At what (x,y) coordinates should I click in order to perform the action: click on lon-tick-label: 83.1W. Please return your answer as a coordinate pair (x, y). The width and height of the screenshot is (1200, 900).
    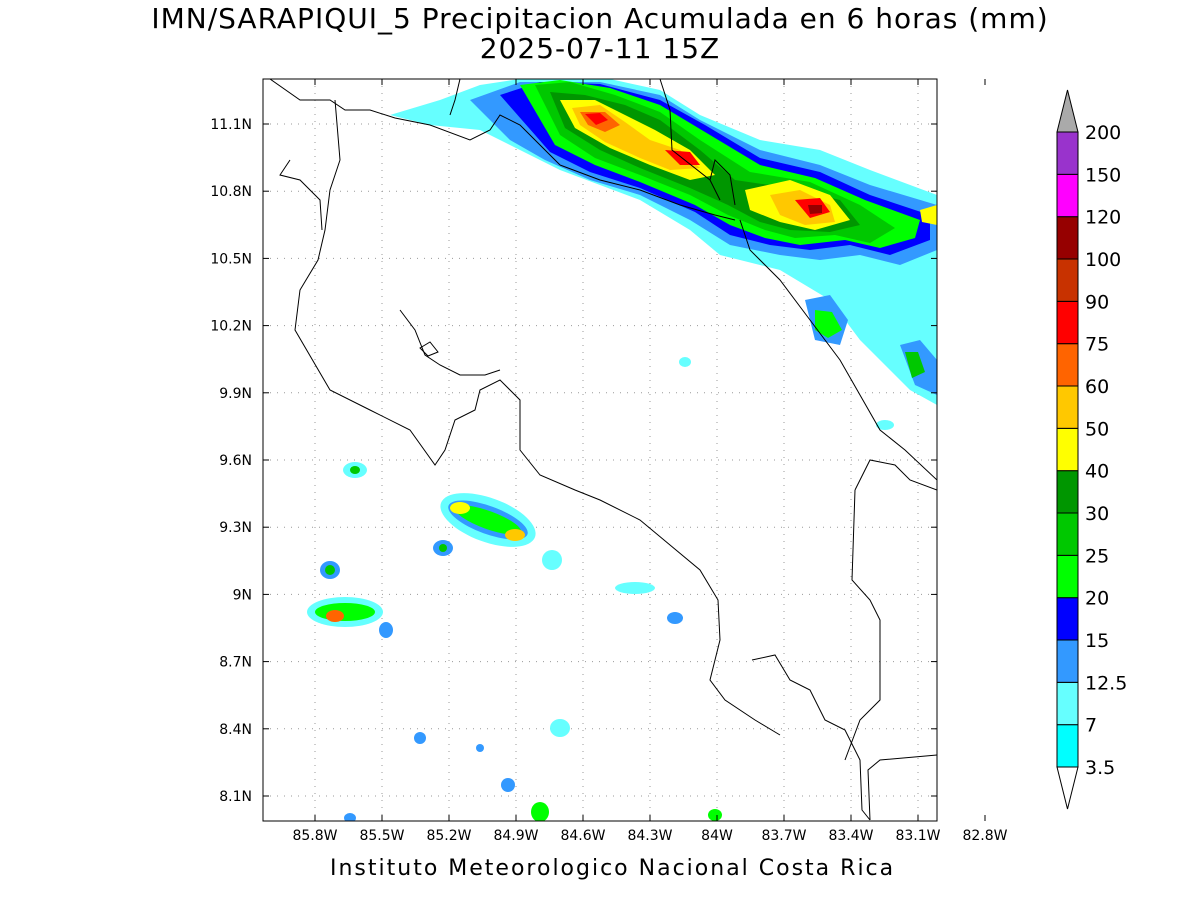
    Looking at the image, I should click on (917, 836).